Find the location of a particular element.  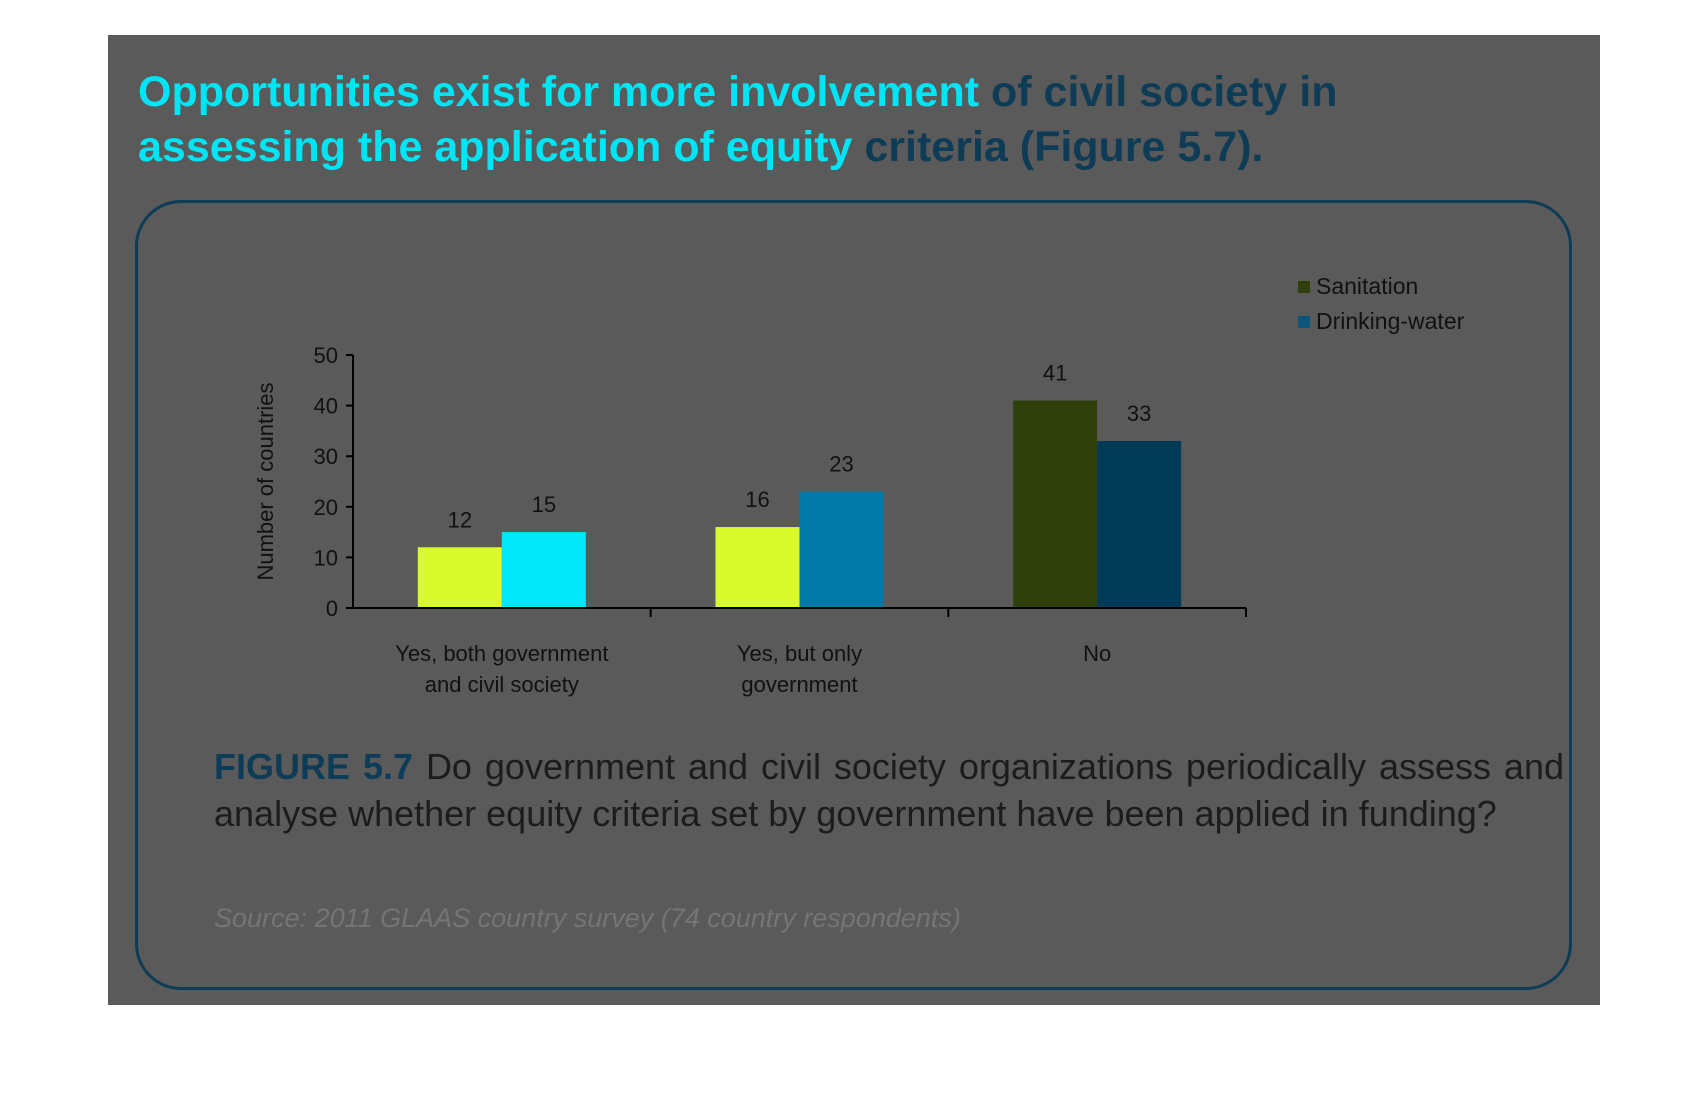

y-tick-label: 0 is located at coordinates (332, 608).